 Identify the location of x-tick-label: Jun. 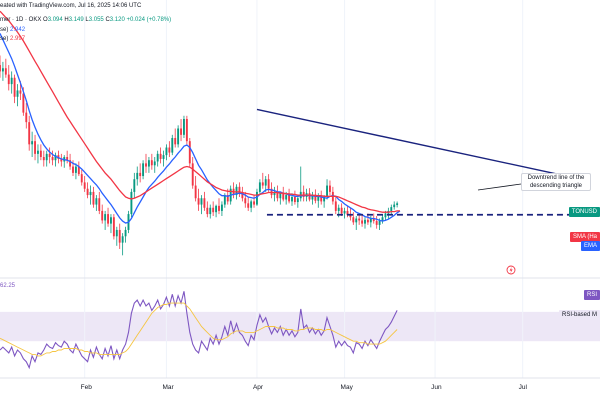
(436, 387).